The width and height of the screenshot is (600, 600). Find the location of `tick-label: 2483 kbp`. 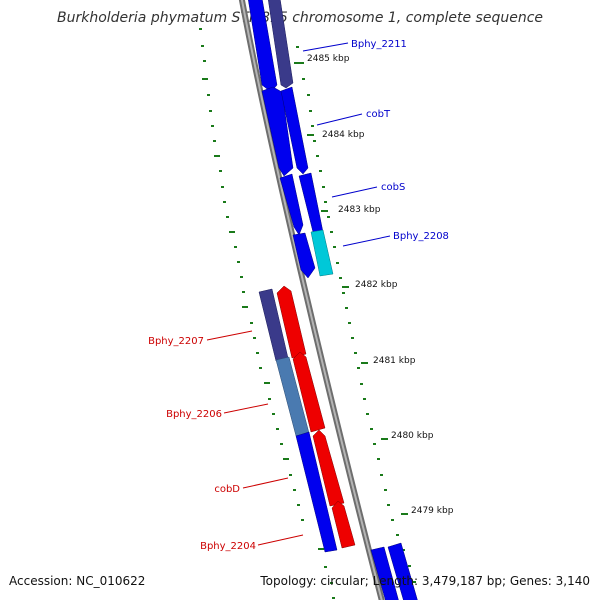

tick-label: 2483 kbp is located at coordinates (359, 210).